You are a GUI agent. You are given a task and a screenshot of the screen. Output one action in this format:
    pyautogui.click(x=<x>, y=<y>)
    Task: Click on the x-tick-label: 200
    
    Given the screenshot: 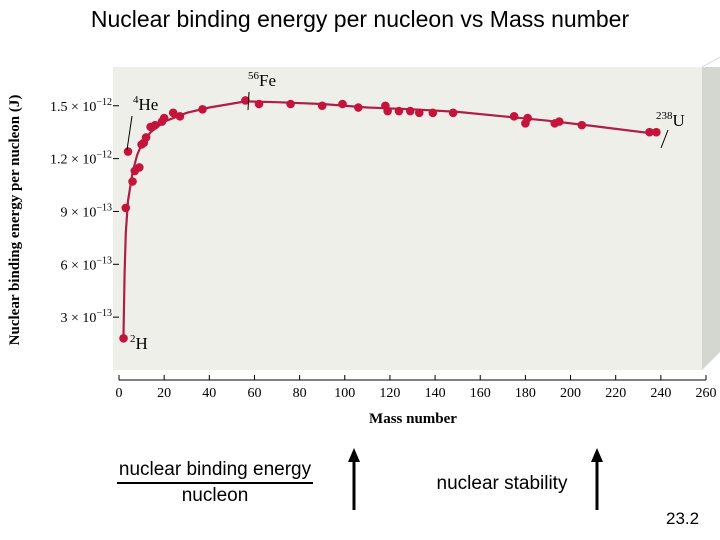 What is the action you would take?
    pyautogui.click(x=570, y=393)
    